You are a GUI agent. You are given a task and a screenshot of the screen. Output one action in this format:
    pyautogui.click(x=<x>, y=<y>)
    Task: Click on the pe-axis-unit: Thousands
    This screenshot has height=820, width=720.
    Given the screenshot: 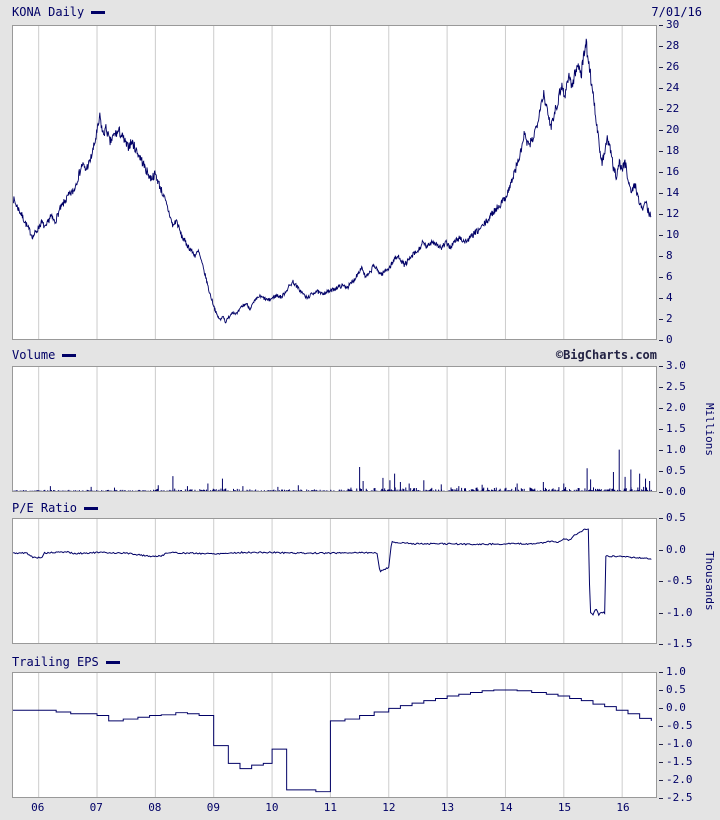 What is the action you would take?
    pyautogui.click(x=709, y=581)
    